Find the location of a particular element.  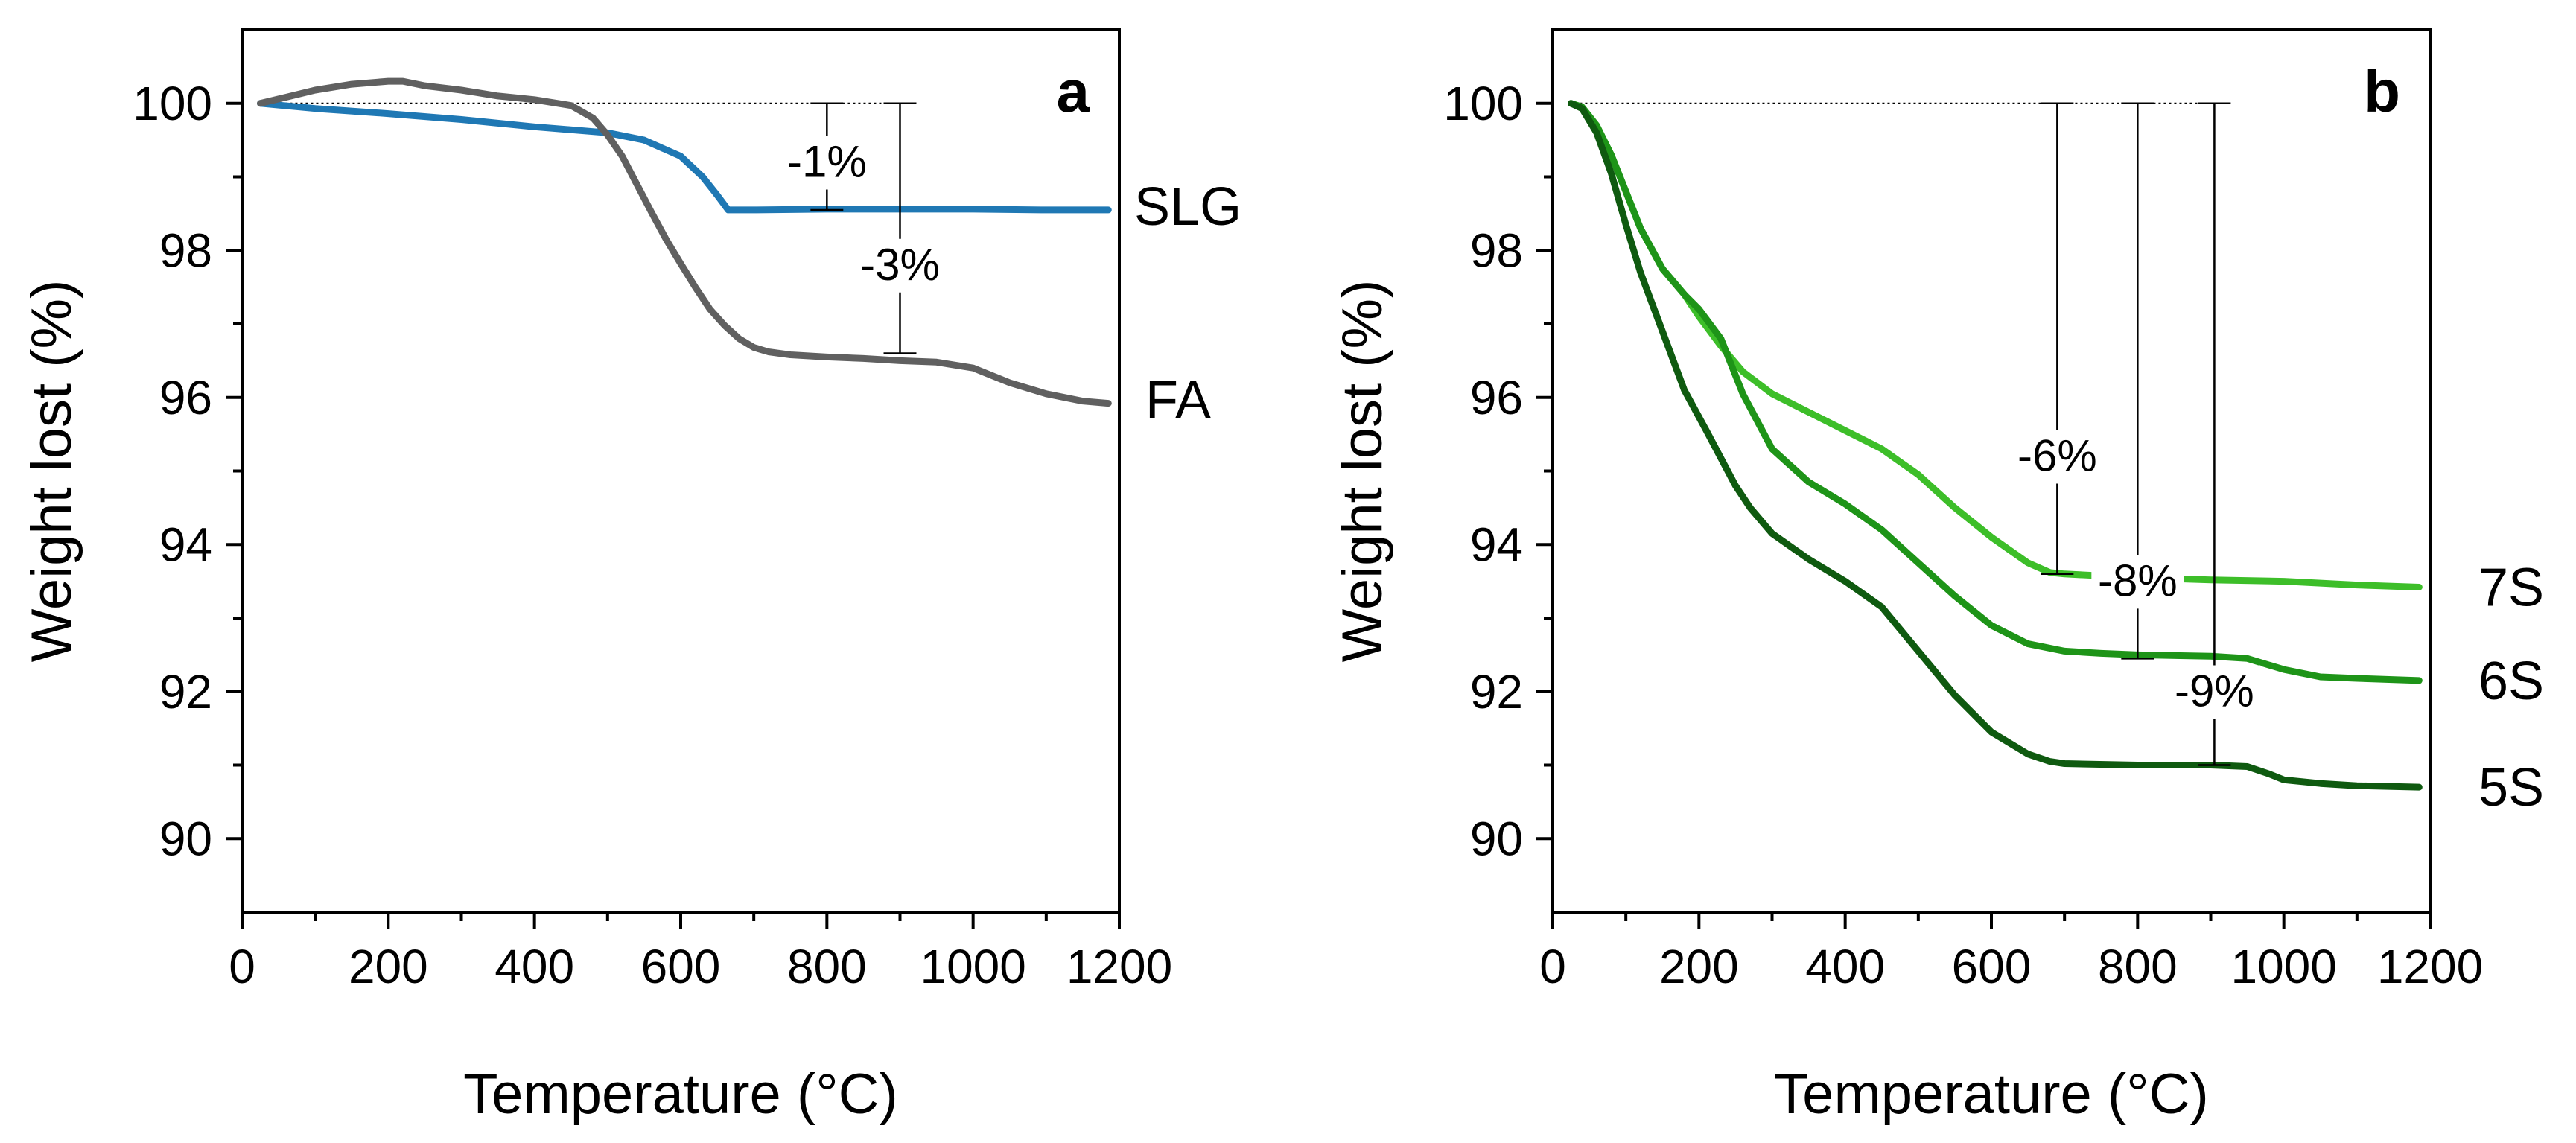

series-label-FA: FA is located at coordinates (1178, 401).